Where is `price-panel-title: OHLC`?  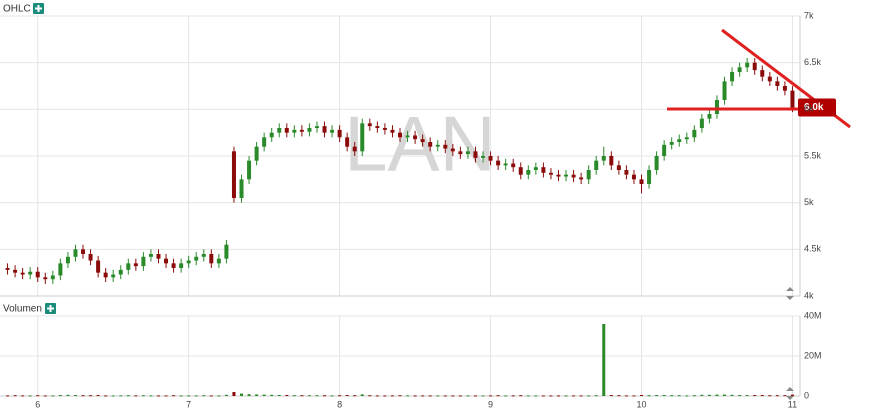 price-panel-title: OHLC is located at coordinates (17, 9).